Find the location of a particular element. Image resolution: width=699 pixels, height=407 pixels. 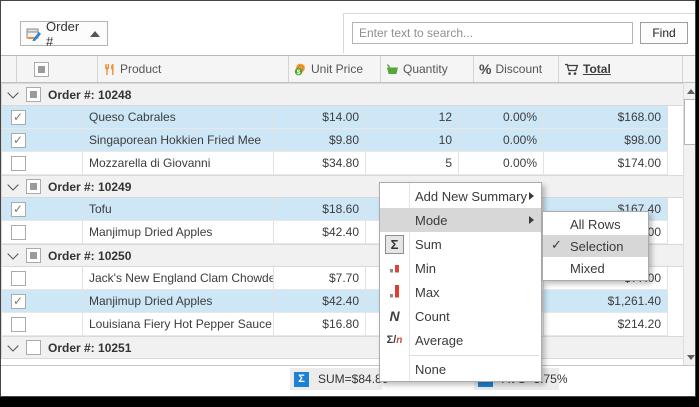

menu-item-mode: Mode is located at coordinates (460, 220).